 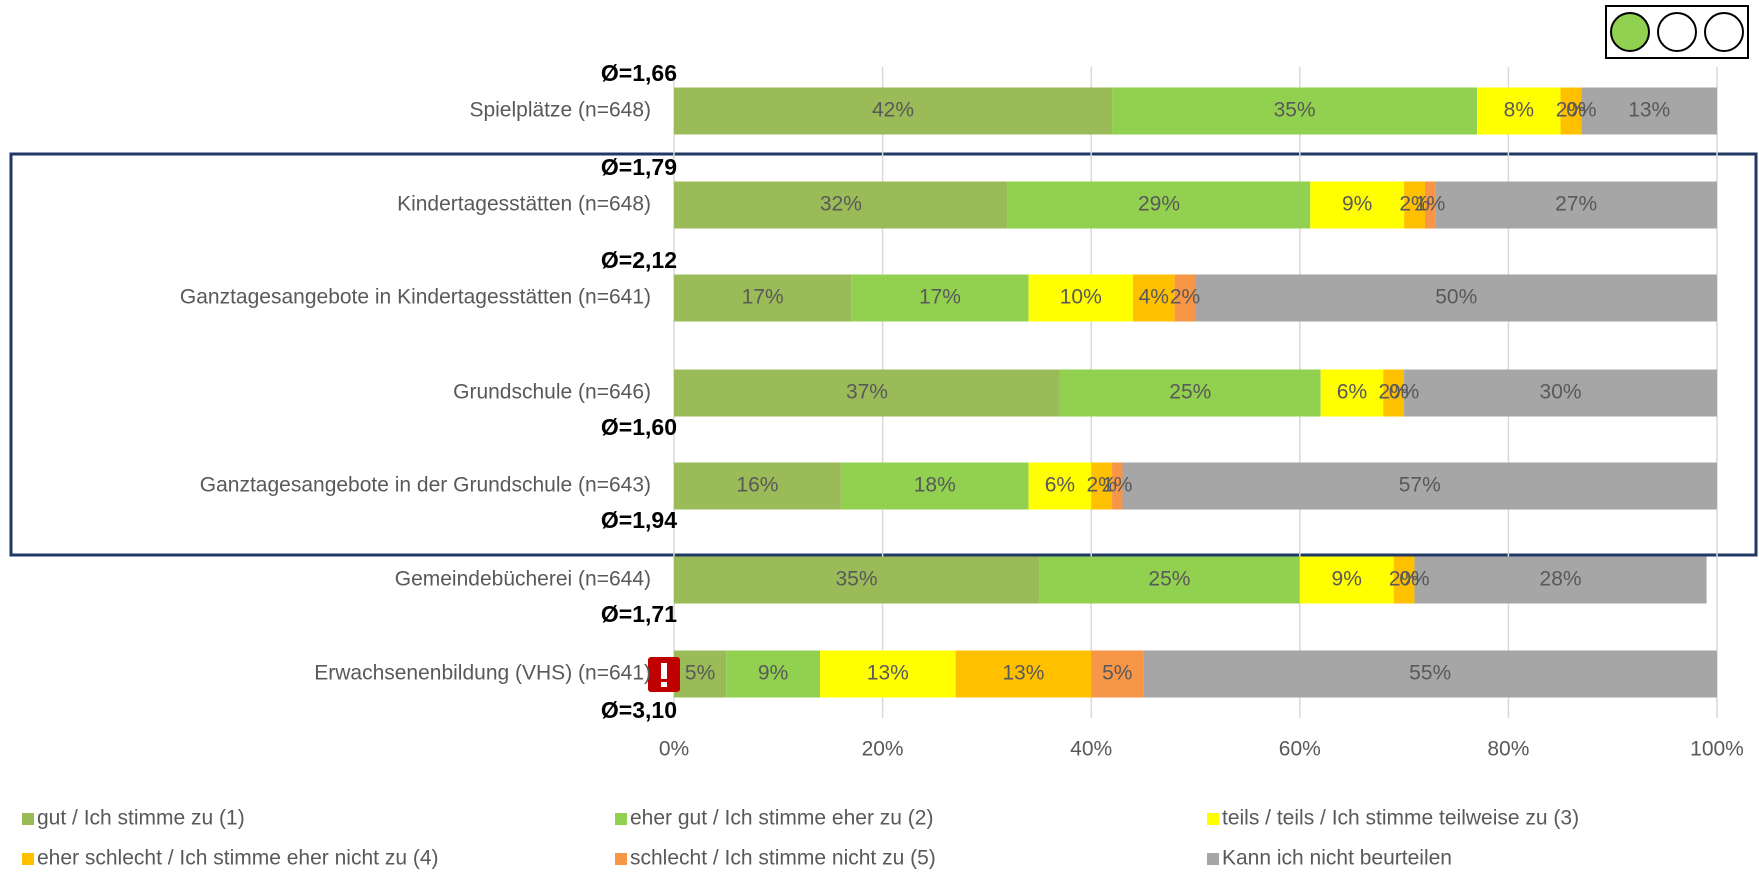 What do you see at coordinates (524, 204) in the screenshot?
I see `category-label: Kindertagesstätten (n=648)` at bounding box center [524, 204].